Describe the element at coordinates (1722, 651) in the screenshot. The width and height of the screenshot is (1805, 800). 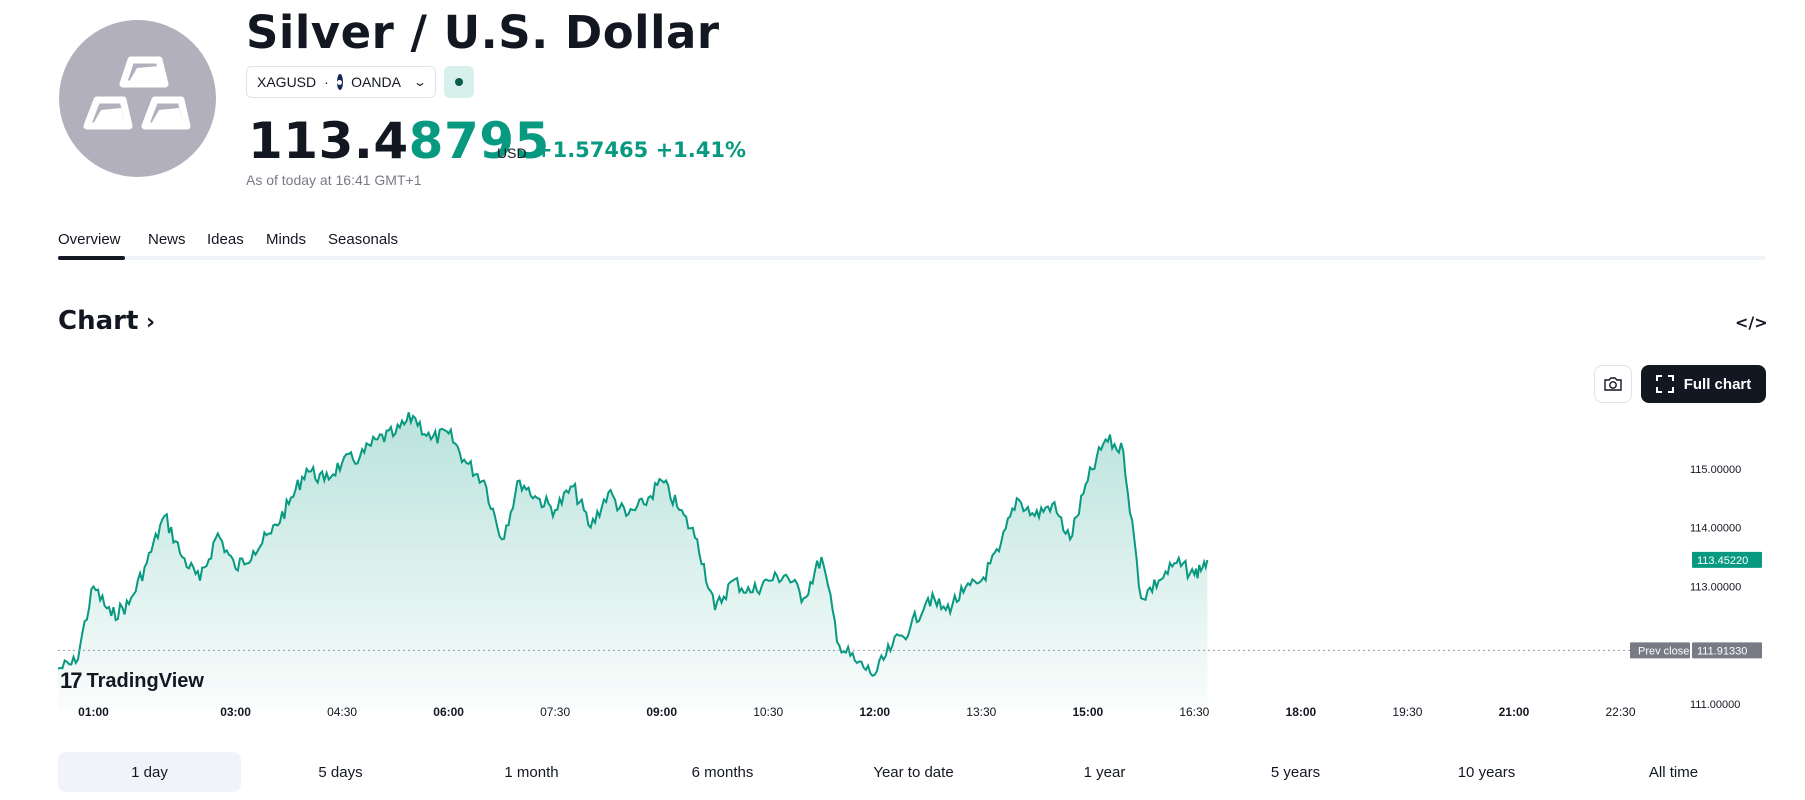
I see `prev-close-value: 111.91330` at that location.